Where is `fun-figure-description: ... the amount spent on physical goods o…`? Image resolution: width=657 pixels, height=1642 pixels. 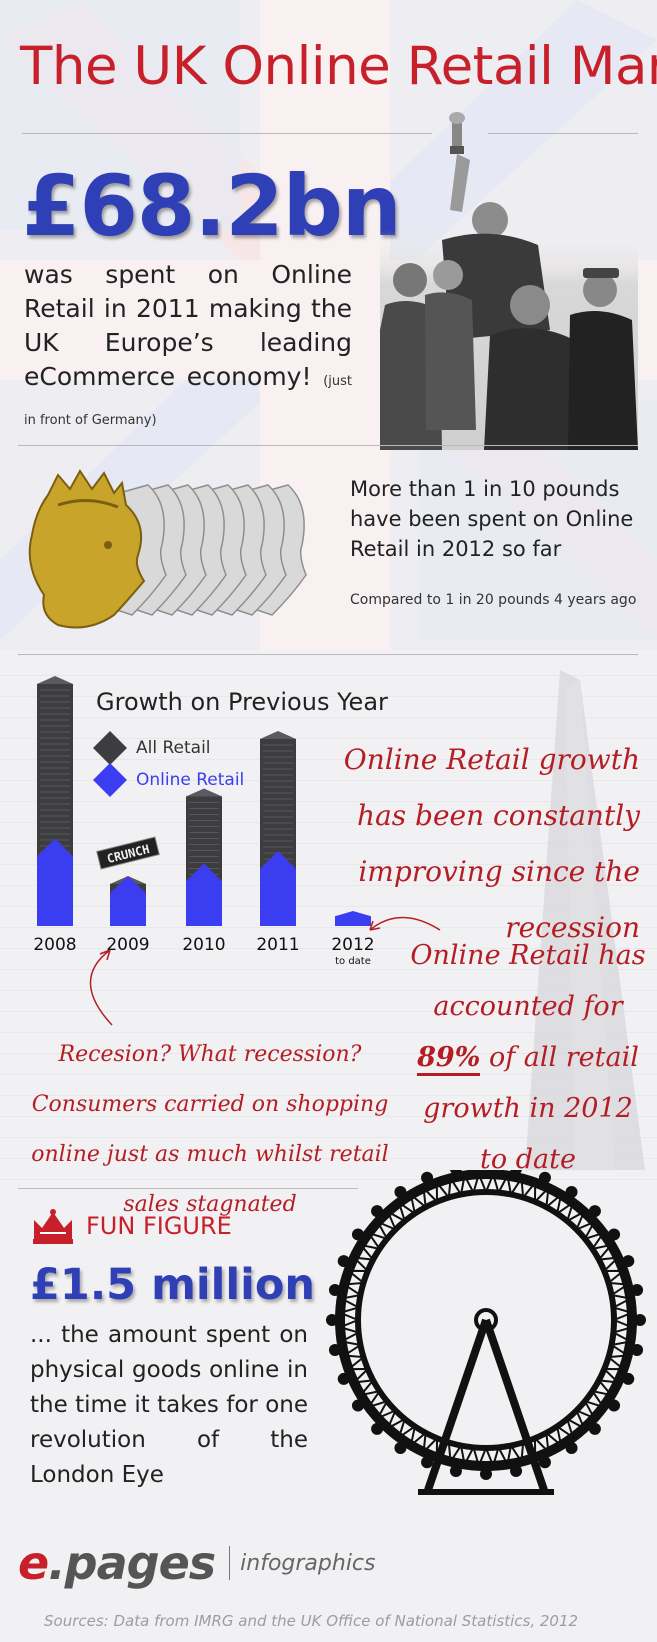 fun-figure-description: ... the amount spent on physical goods o… is located at coordinates (169, 1405).